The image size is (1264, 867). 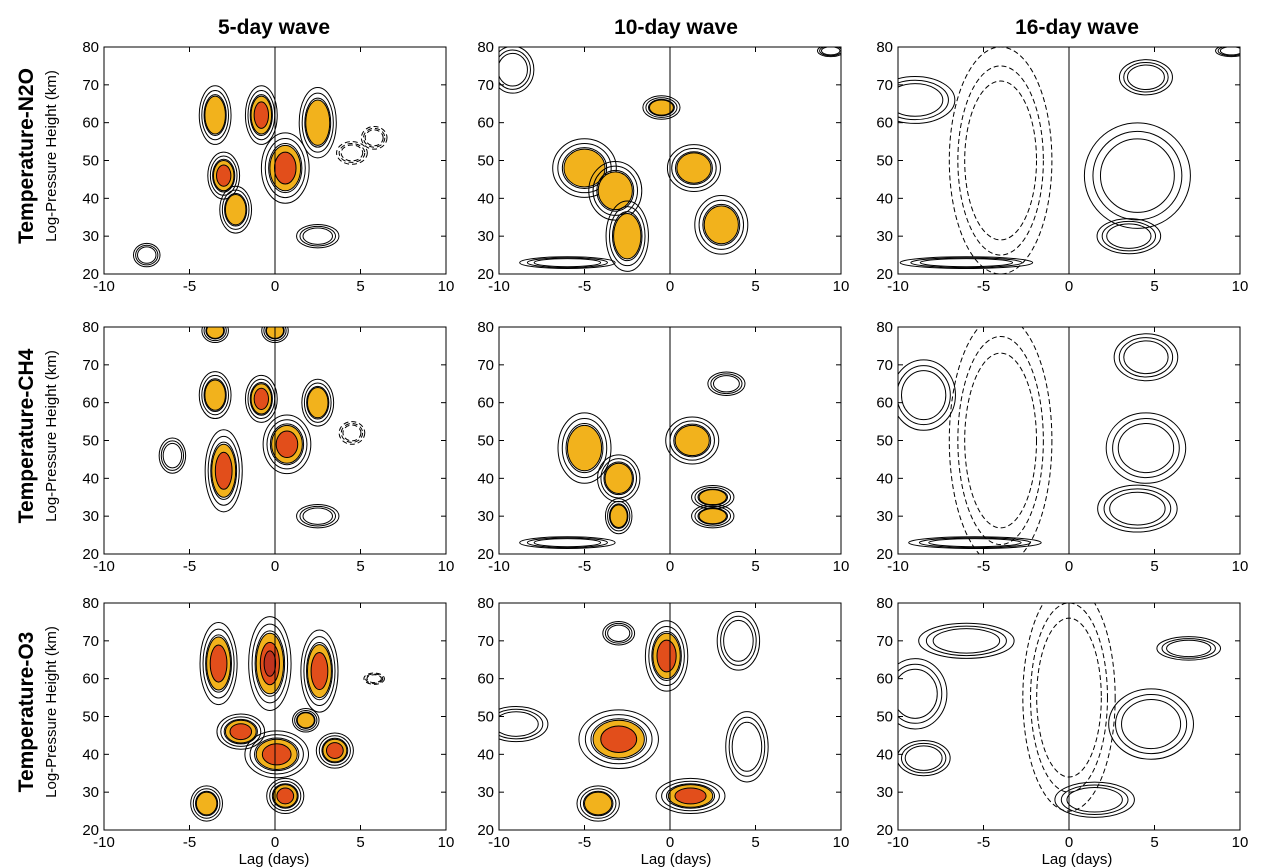 What do you see at coordinates (268, 723) in the screenshot?
I see `panel-temperature-o3-5-day-wave: 20 30 40 50 60 70 80 -10 -5 0 5 10` at bounding box center [268, 723].